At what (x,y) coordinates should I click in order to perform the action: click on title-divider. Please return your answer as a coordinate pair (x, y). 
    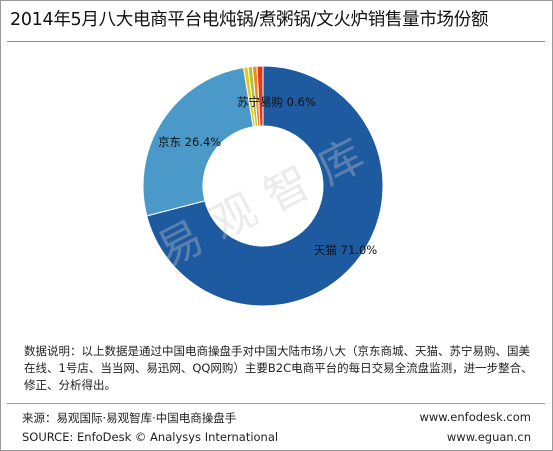
    Looking at the image, I should click on (276, 41).